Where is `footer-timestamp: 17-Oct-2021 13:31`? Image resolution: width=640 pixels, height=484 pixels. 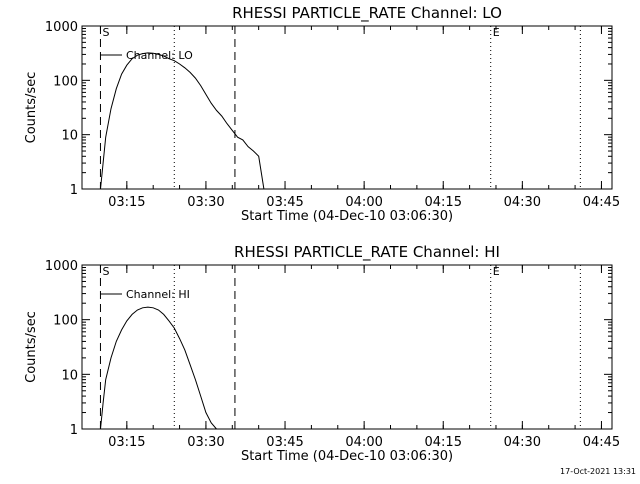
footer-timestamp: 17-Oct-2021 13:31 is located at coordinates (598, 471).